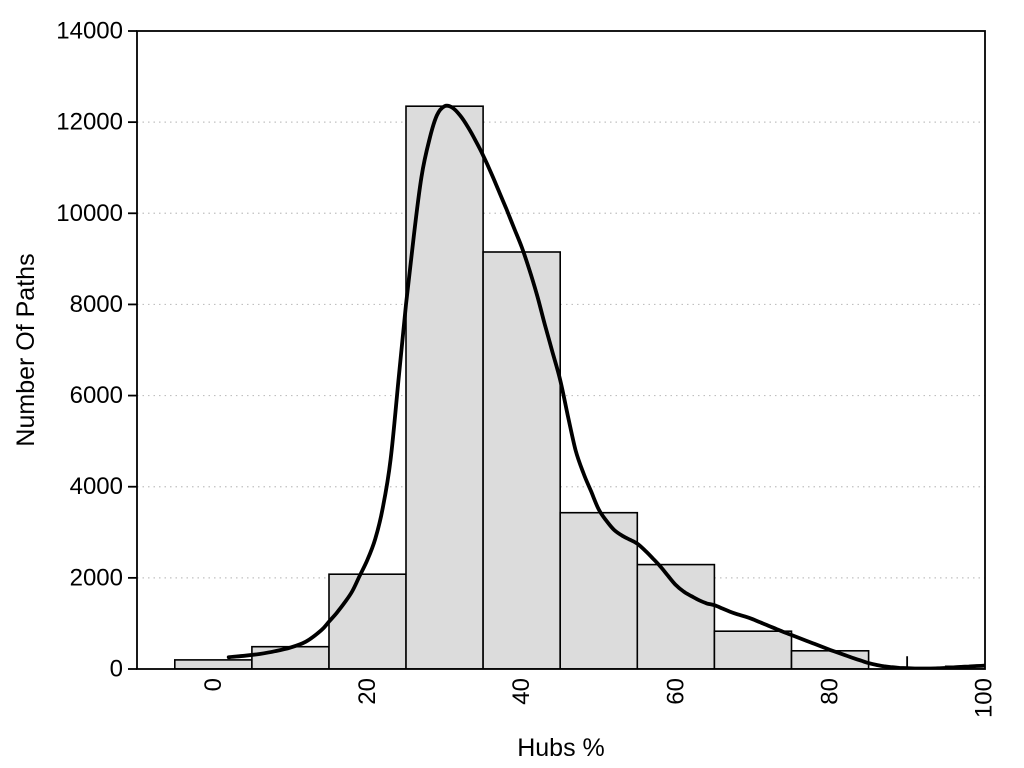 The image size is (1024, 768). I want to click on x-tick-label: 100, so click(984, 698).